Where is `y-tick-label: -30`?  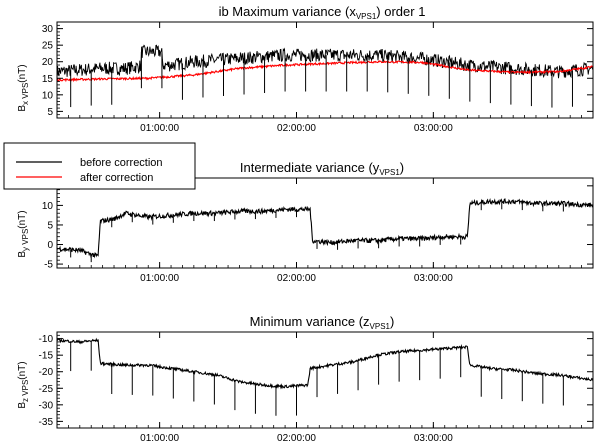
y-tick-label: -30 is located at coordinates (46, 405).